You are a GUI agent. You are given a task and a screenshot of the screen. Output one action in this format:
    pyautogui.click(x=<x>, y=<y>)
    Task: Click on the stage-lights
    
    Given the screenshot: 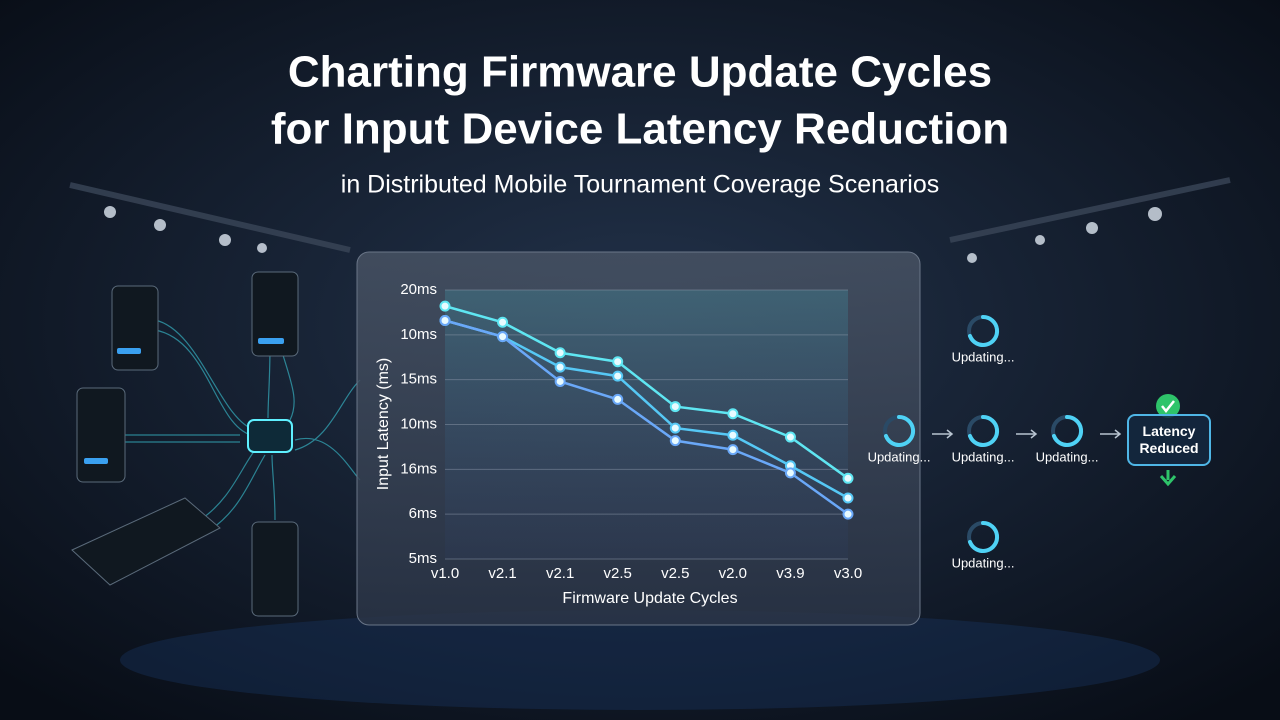 What is the action you would take?
    pyautogui.click(x=650, y=220)
    